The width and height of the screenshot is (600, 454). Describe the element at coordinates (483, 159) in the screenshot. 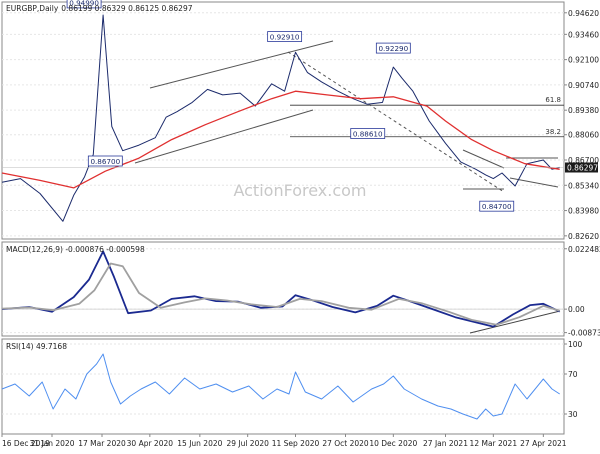

I see `flag-upper-line` at that location.